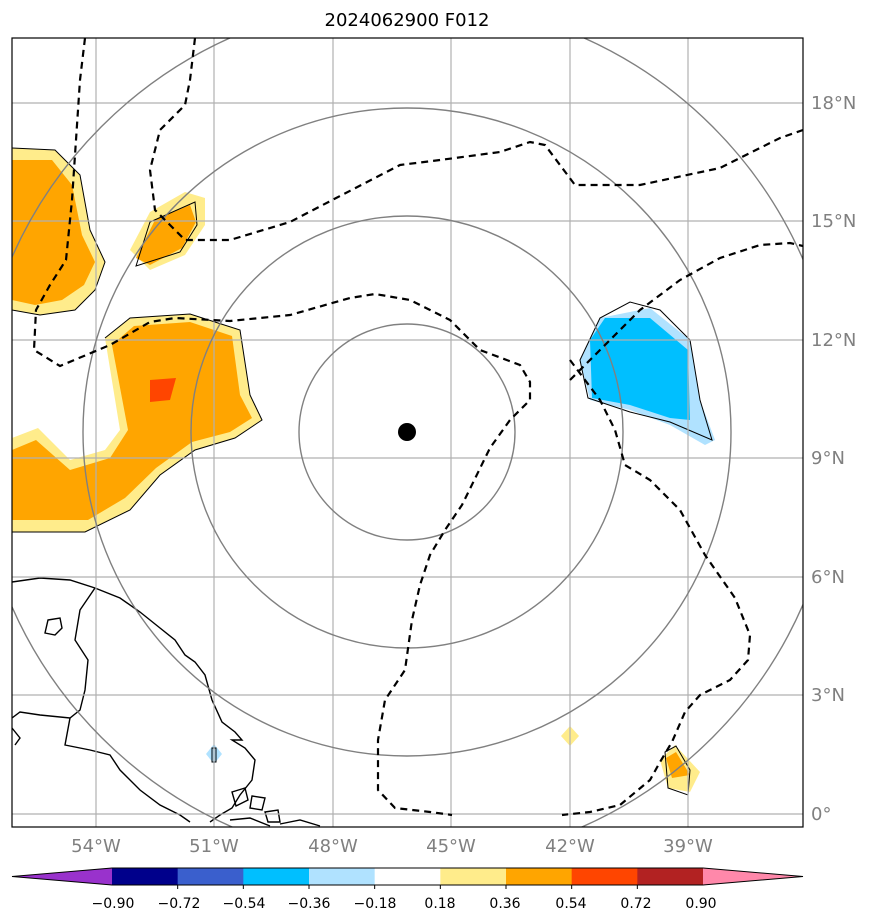 Image resolution: width=873 pixels, height=924 pixels. I want to click on shade-orange-central, so click(132, 421).